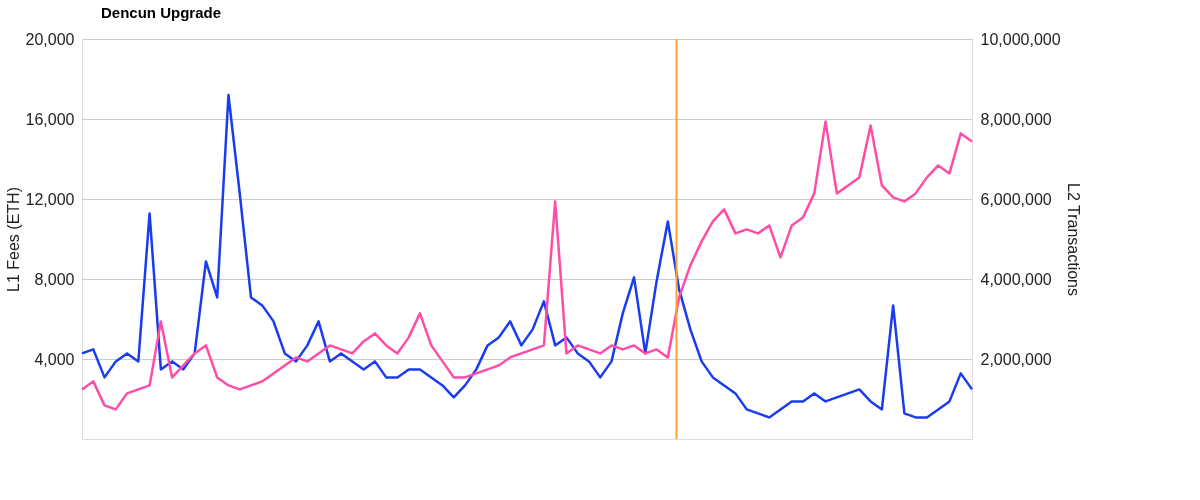  Describe the element at coordinates (1020, 39) in the screenshot. I see `y2-tick-label: 10,000,000` at that location.